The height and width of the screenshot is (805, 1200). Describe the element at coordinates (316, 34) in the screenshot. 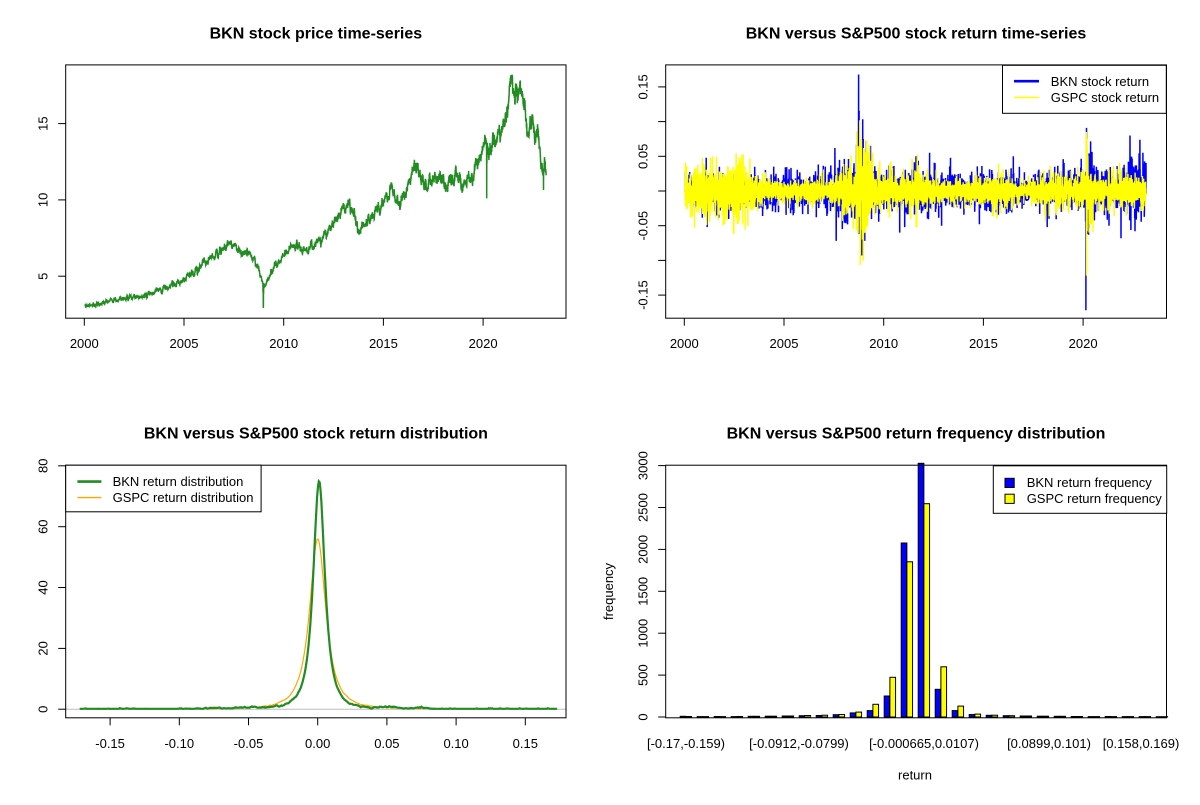

I see `svg-text: BKN stock price time-series` at that location.